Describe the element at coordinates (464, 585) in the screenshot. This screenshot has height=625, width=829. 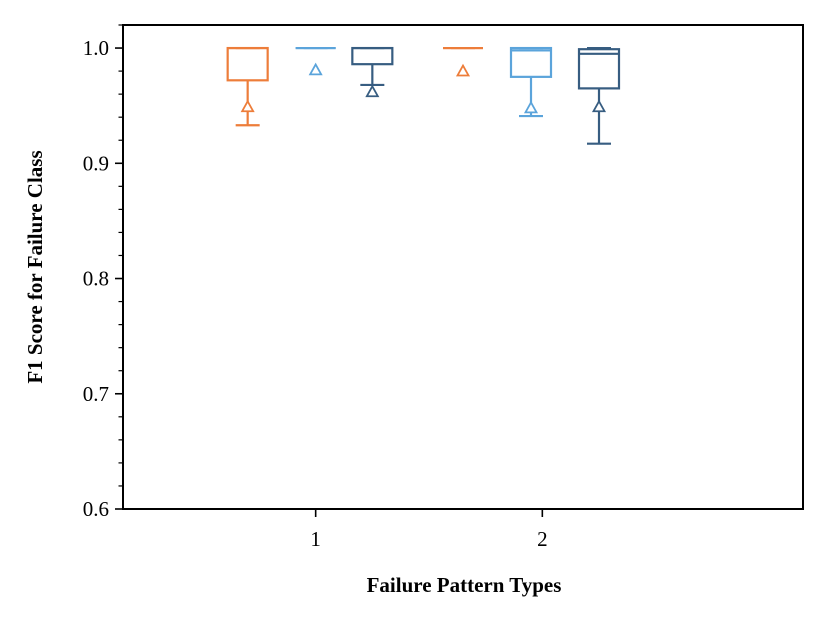
I see `x-axis-title: Failure Pattern Types` at that location.